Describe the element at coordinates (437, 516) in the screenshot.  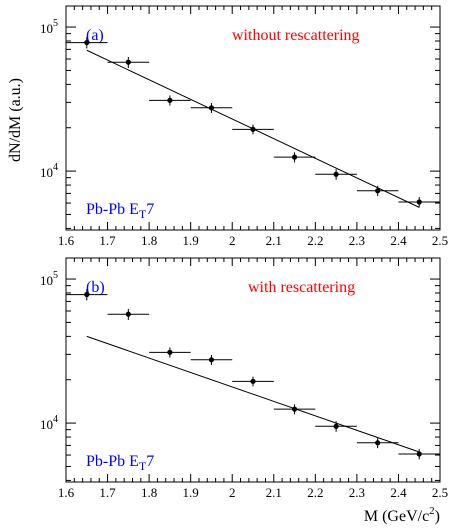
I see `x-axis-label-tail: )` at that location.